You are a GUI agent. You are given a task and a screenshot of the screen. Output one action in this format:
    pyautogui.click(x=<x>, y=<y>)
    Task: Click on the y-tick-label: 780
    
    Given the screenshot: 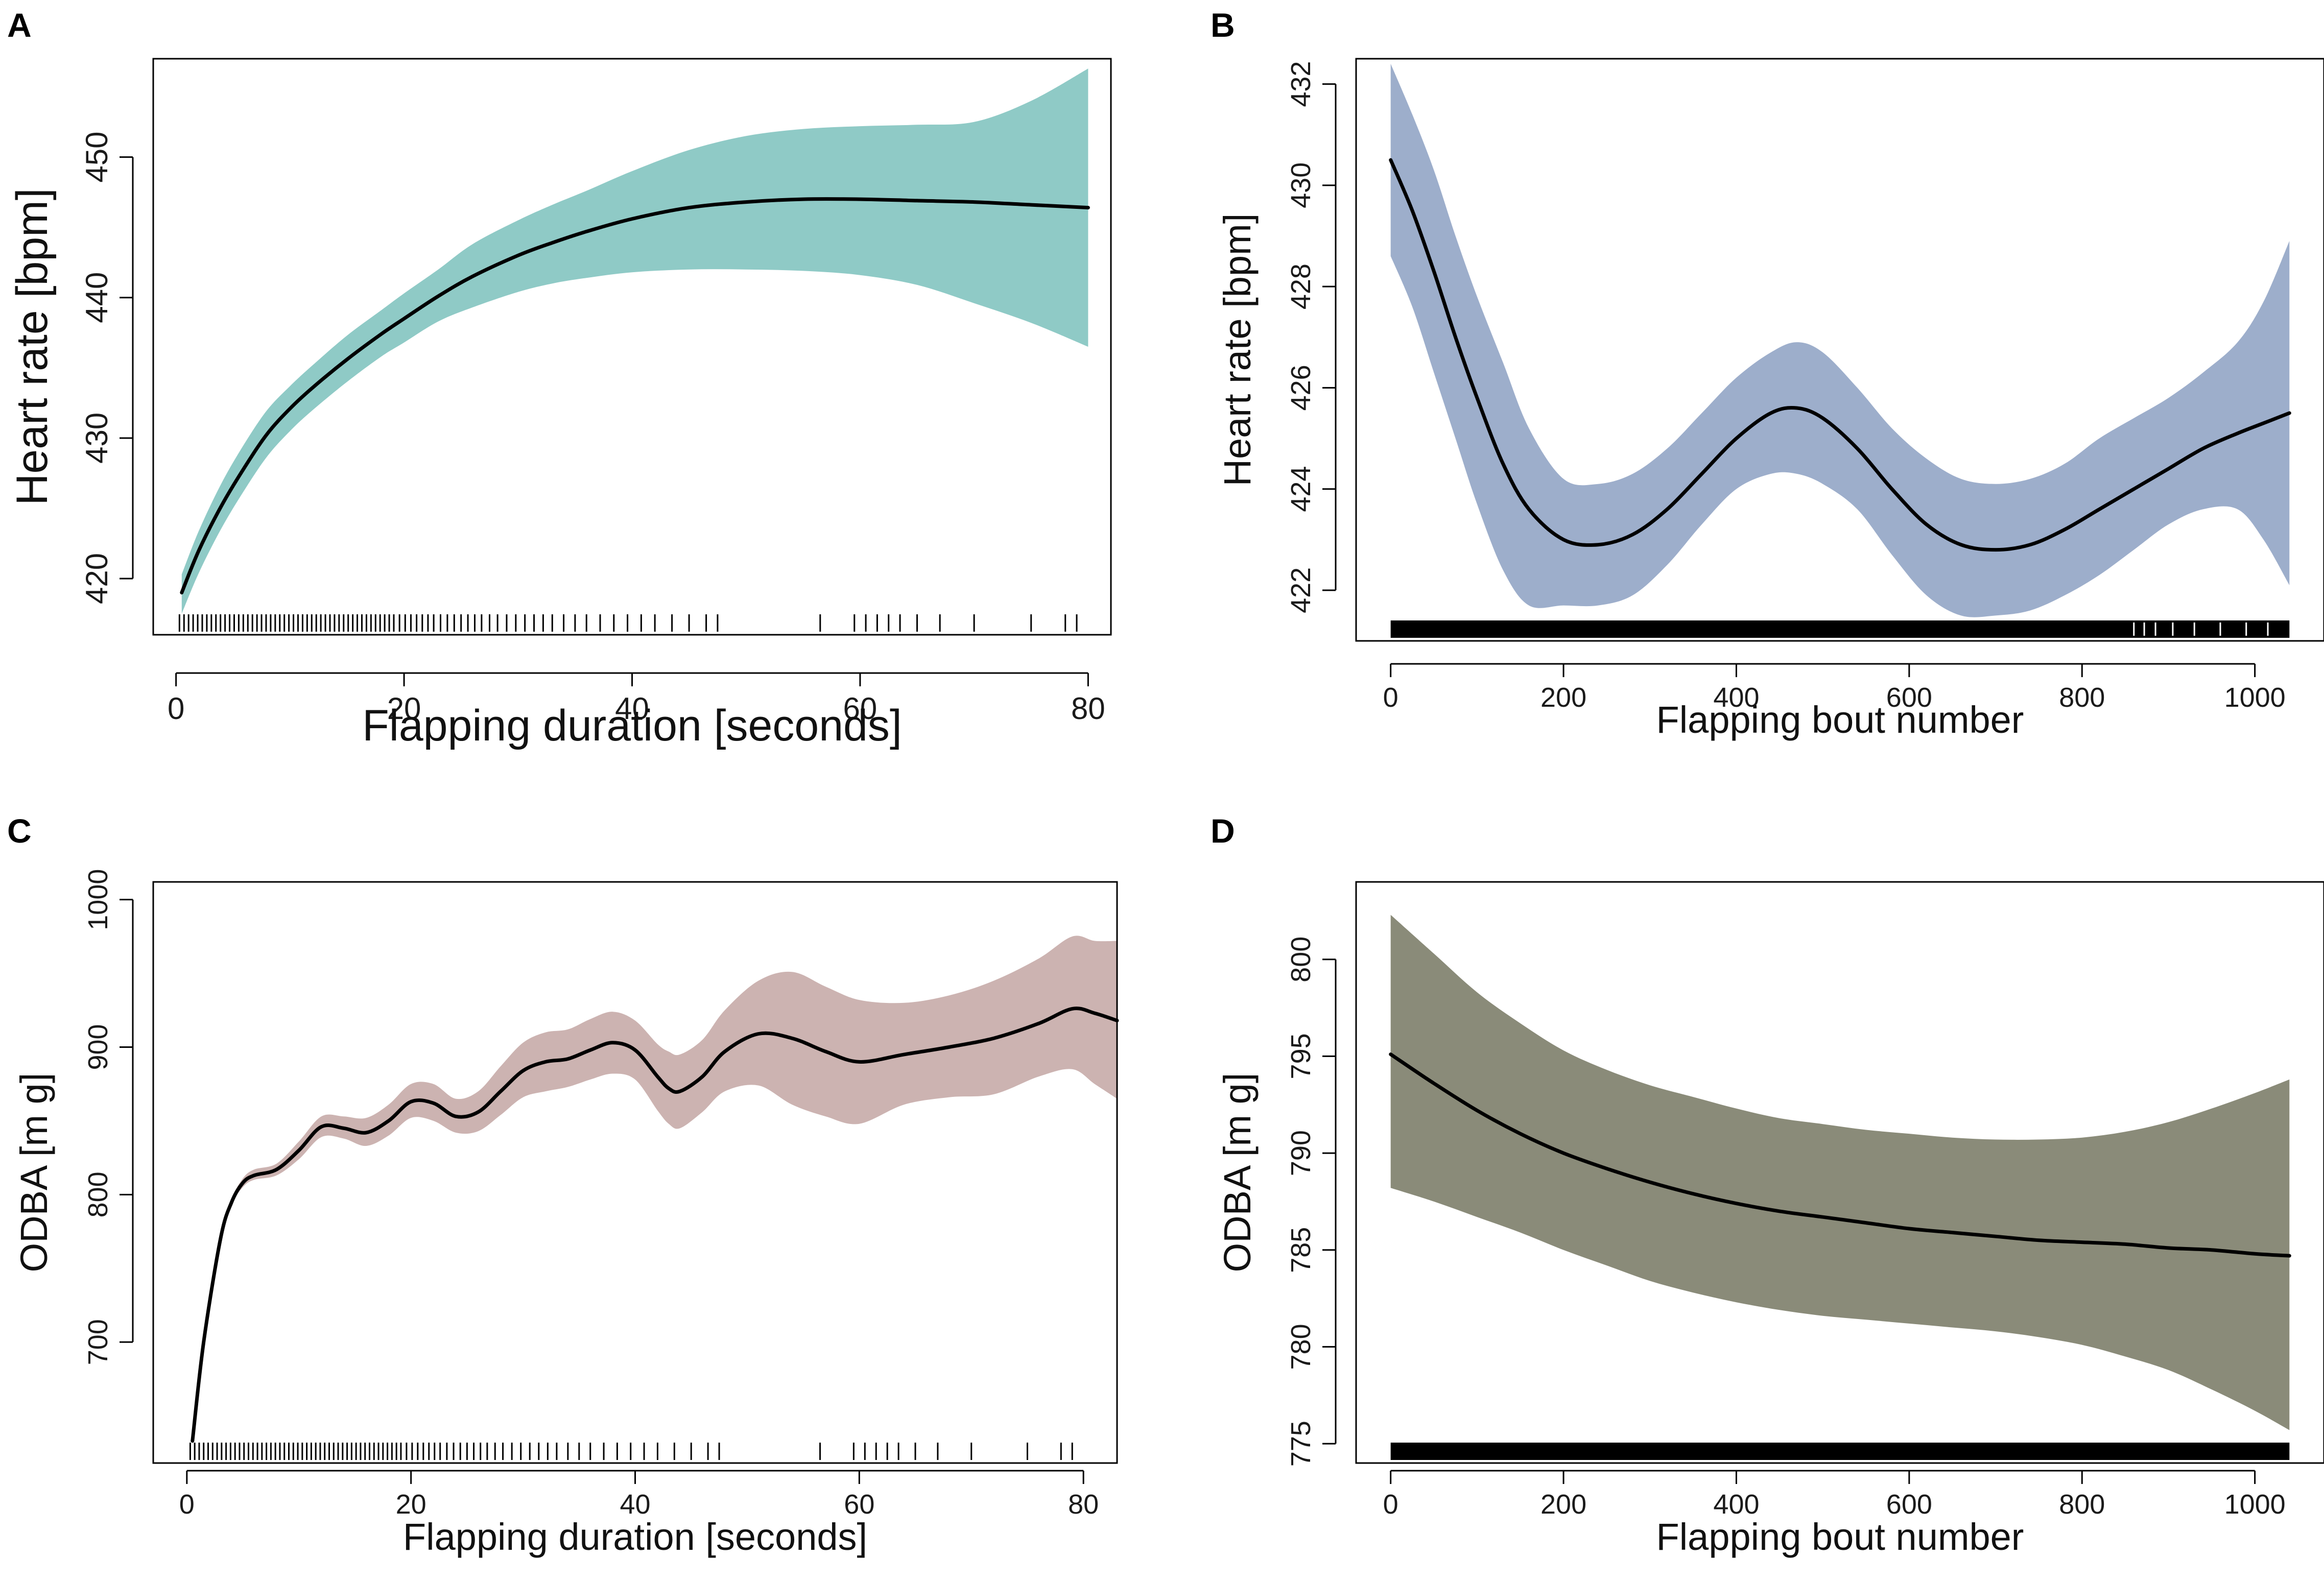 What is the action you would take?
    pyautogui.click(x=1301, y=1347)
    